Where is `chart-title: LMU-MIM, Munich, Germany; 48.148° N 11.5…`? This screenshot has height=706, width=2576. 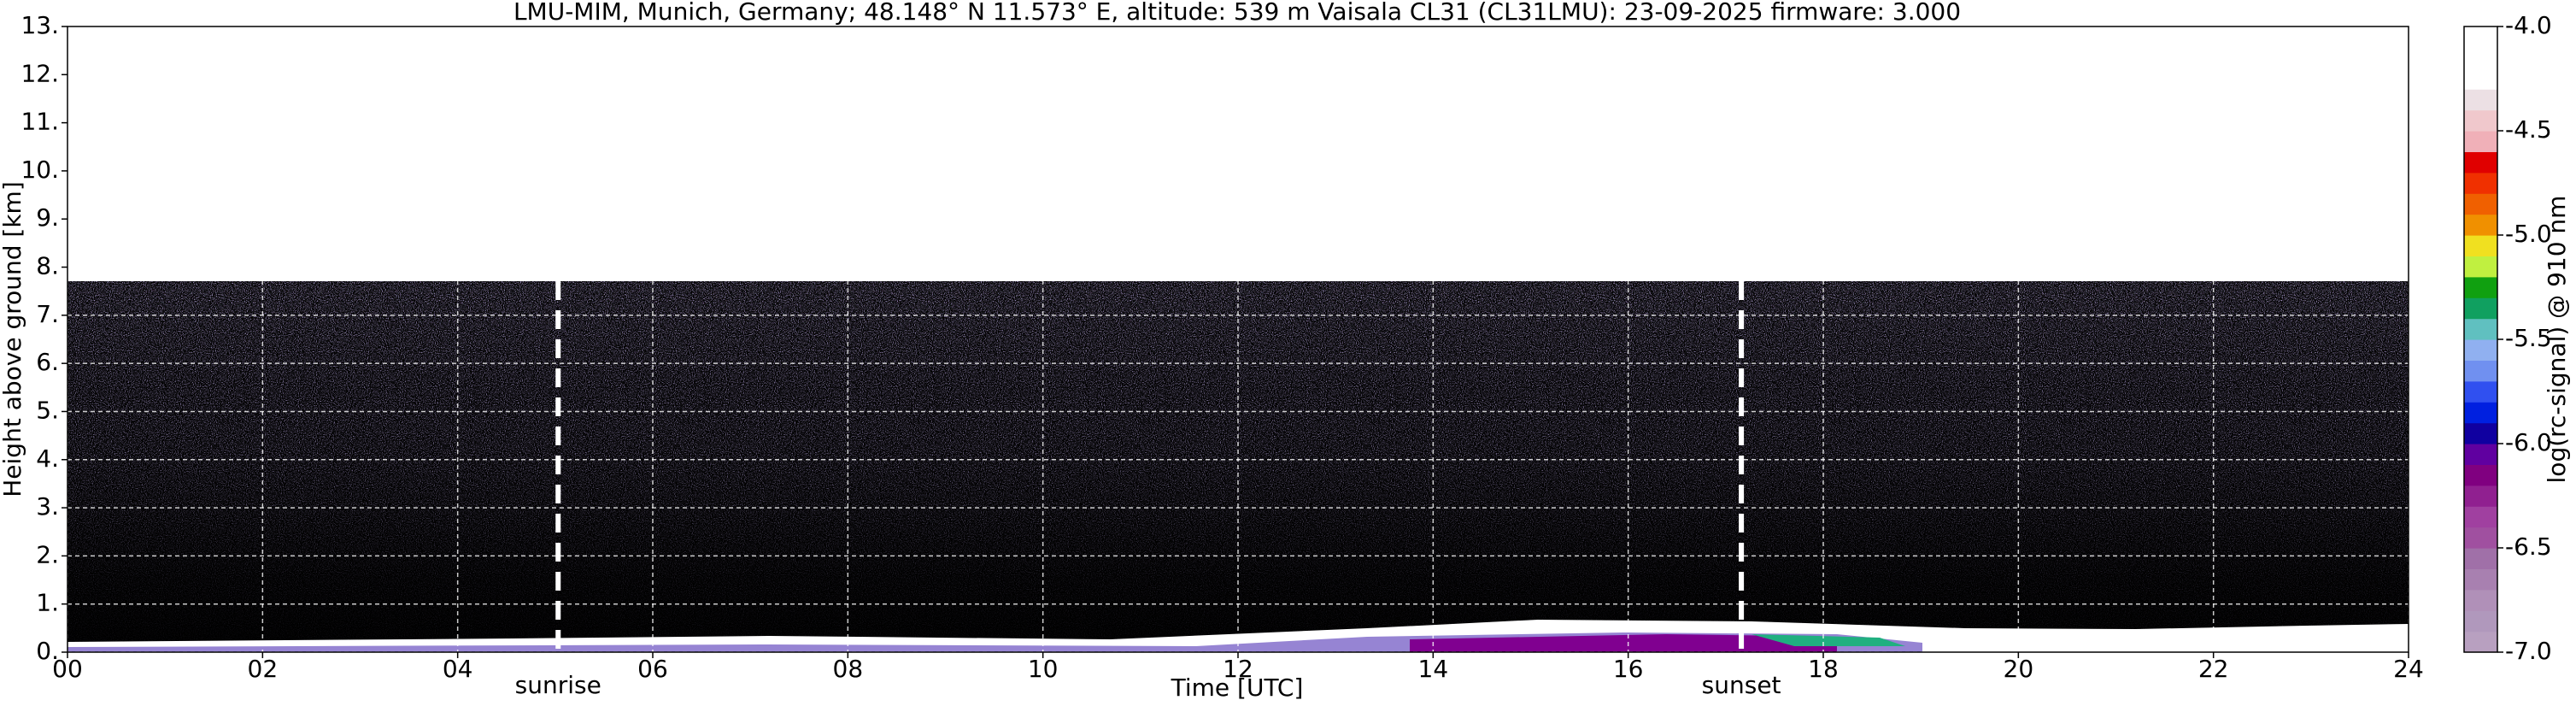 chart-title: LMU-MIM, Munich, Germany; 48.148° N 11.5… is located at coordinates (1237, 13).